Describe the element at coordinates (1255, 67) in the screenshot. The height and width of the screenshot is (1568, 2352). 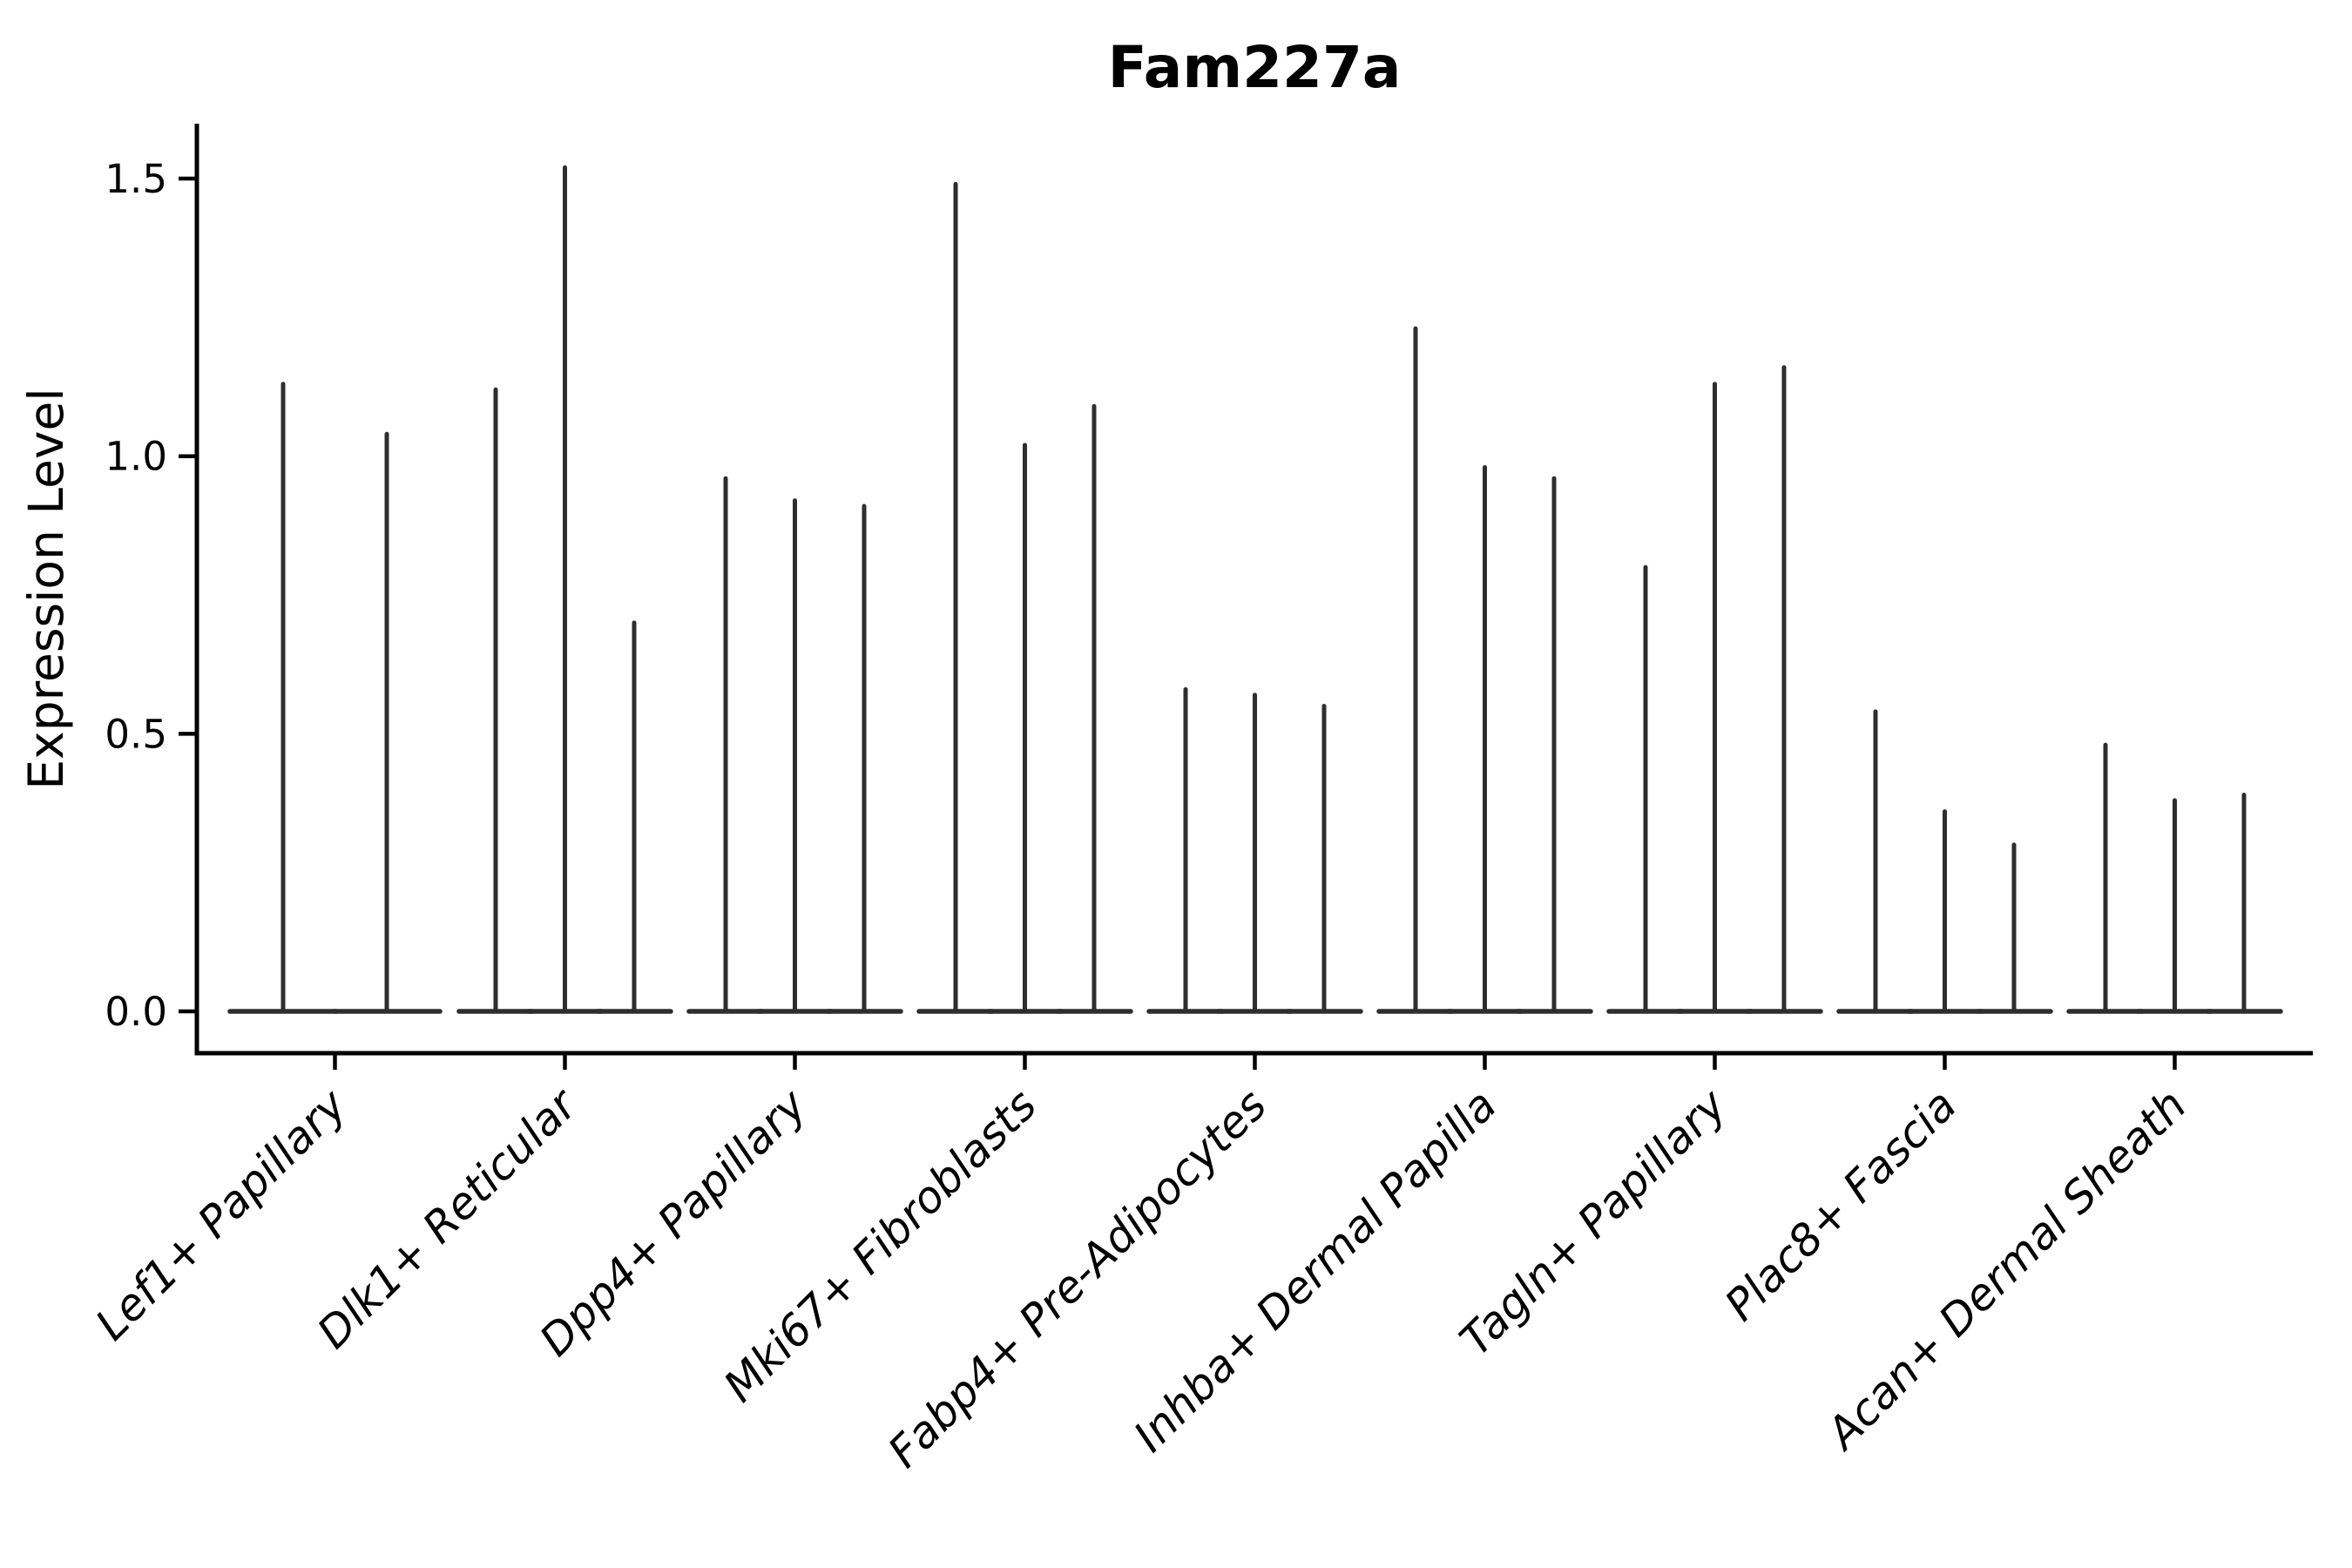
I see `chart-title: Fam227a` at that location.